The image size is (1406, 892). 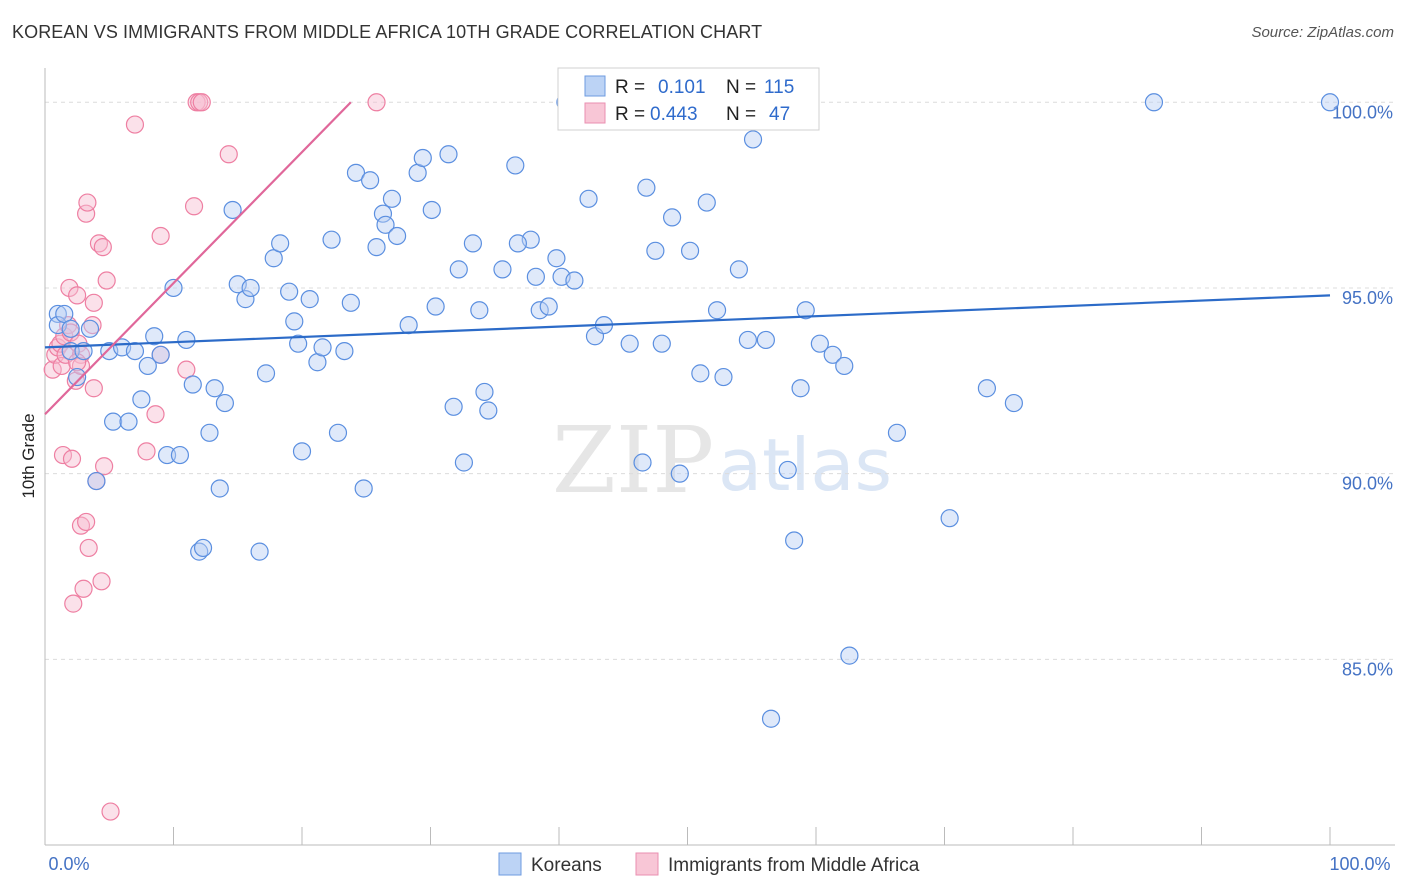 What do you see at coordinates (1362, 390) in the screenshot?
I see `y-tick-labels: 100.0% 95.0% 90.0% 85.0%` at bounding box center [1362, 390].